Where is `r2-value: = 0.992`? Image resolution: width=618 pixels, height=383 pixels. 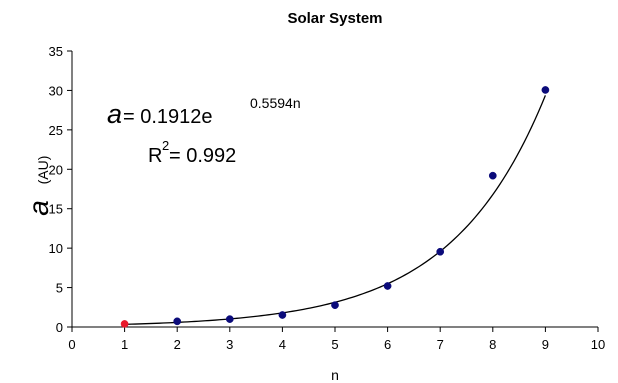 r2-value: = 0.992 is located at coordinates (202, 156).